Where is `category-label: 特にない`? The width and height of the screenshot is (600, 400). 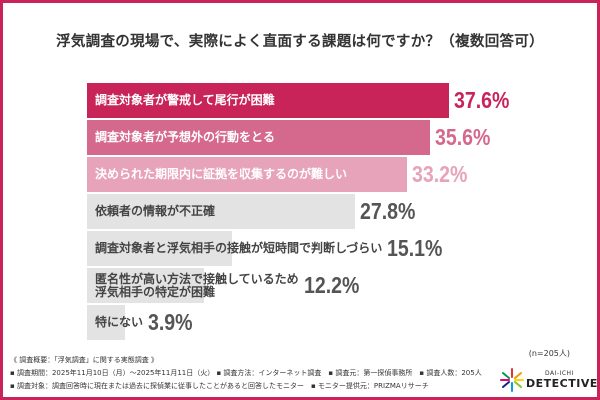
category-label: 特にない is located at coordinates (119, 322).